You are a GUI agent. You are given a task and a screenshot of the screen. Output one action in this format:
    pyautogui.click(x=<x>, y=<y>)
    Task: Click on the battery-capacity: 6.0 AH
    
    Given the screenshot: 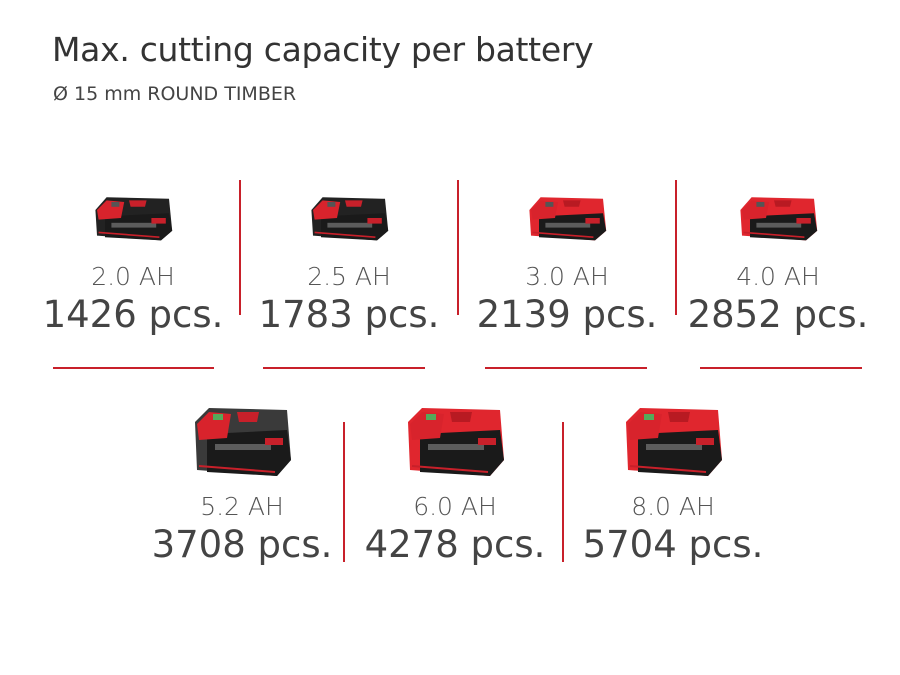 What is the action you would take?
    pyautogui.click(x=455, y=506)
    